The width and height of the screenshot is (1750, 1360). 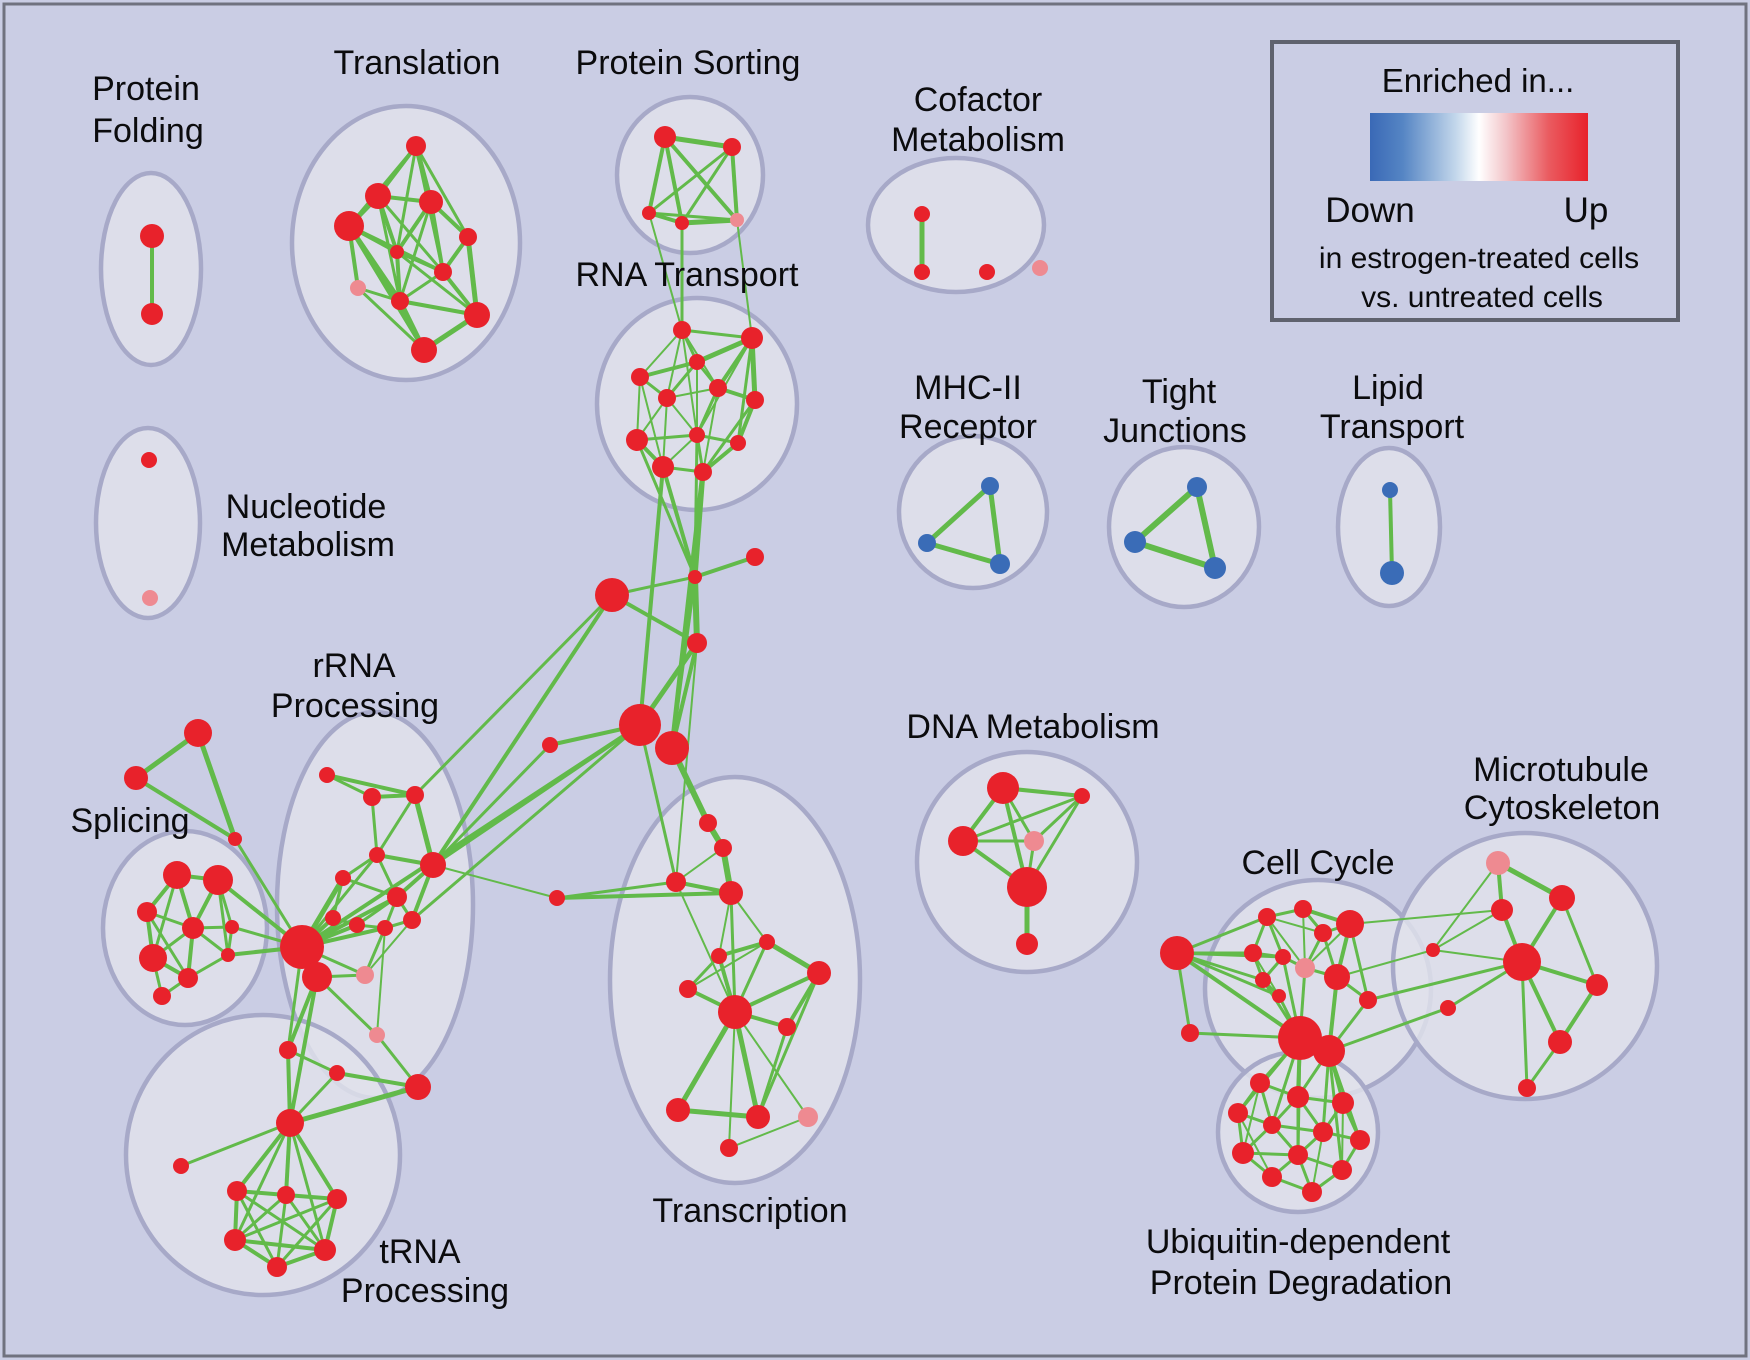 I want to click on node-ps2, so click(x=732, y=147).